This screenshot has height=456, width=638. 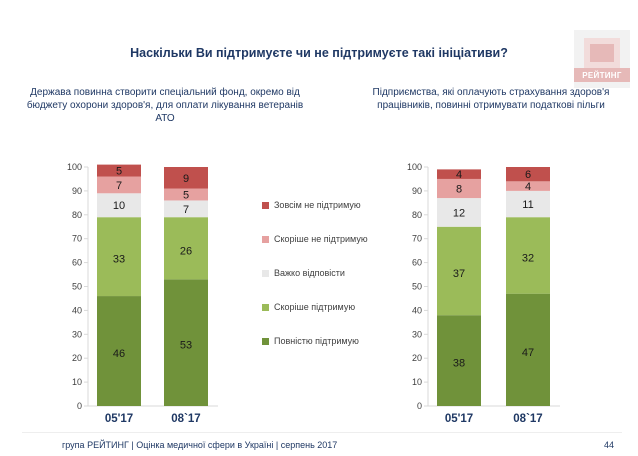 What do you see at coordinates (417, 334) in the screenshot?
I see `right-y-tick-label: 30` at bounding box center [417, 334].